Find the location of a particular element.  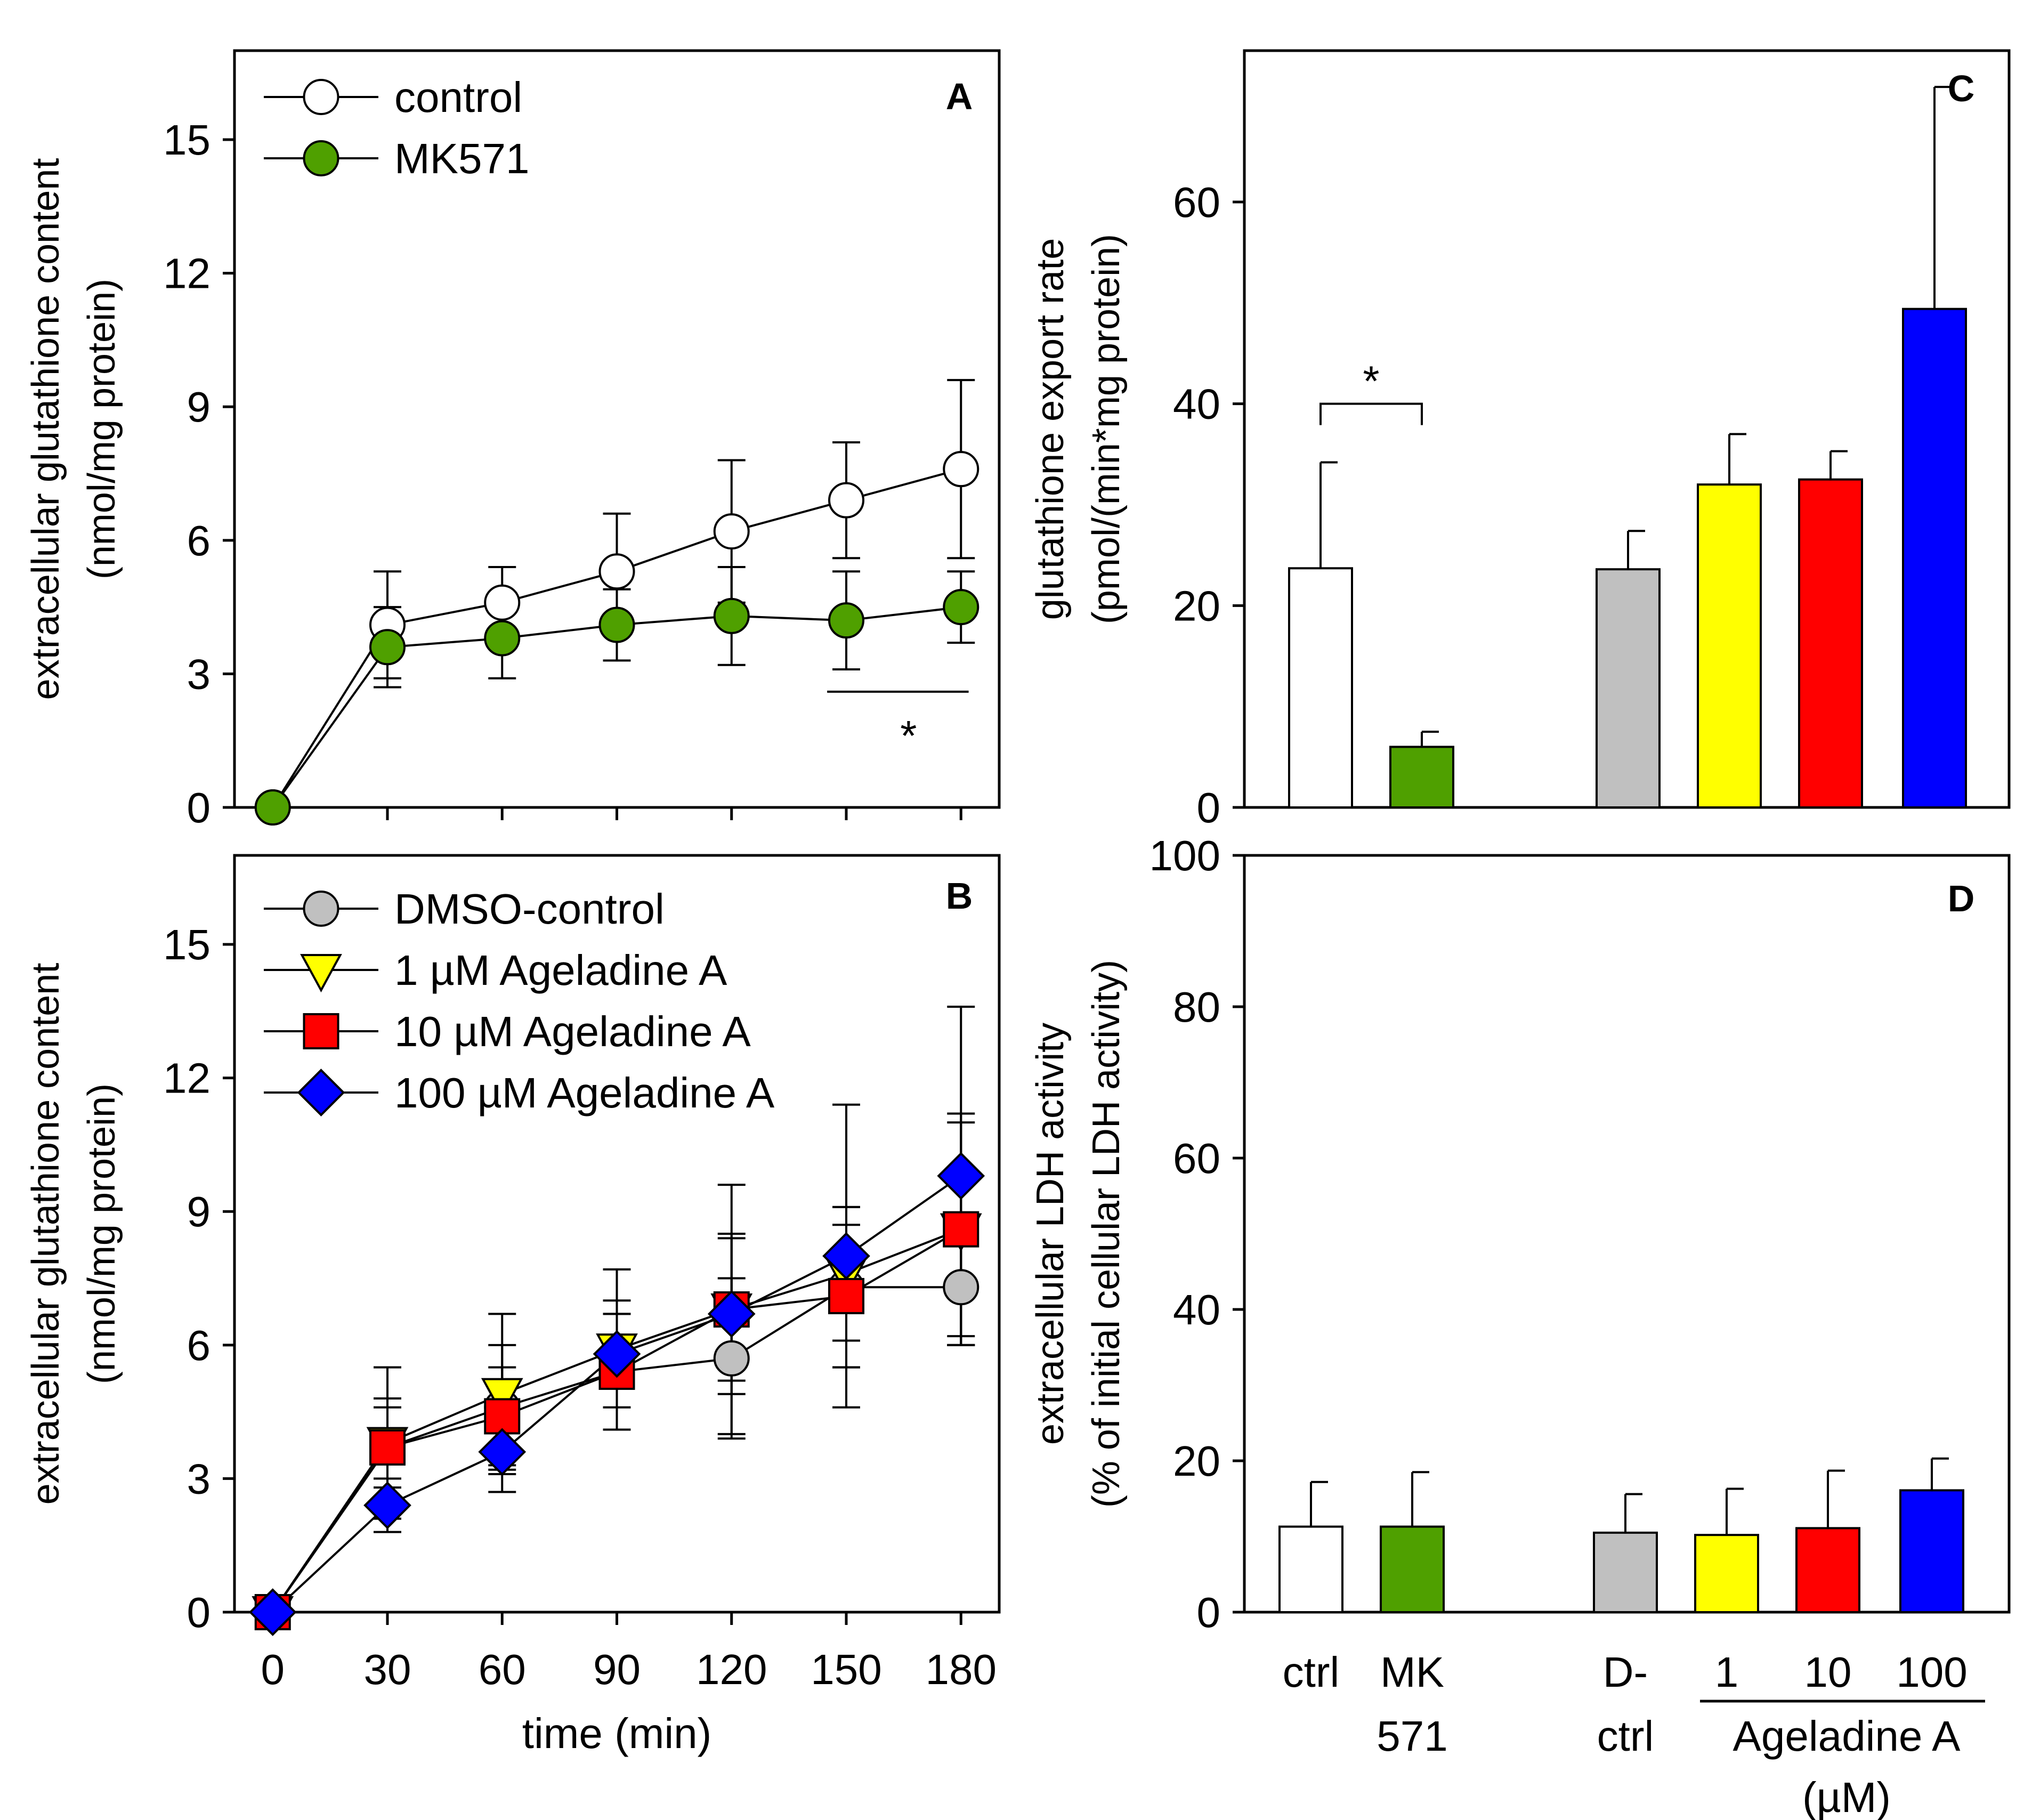

panel-b-letter: B is located at coordinates (960, 896).